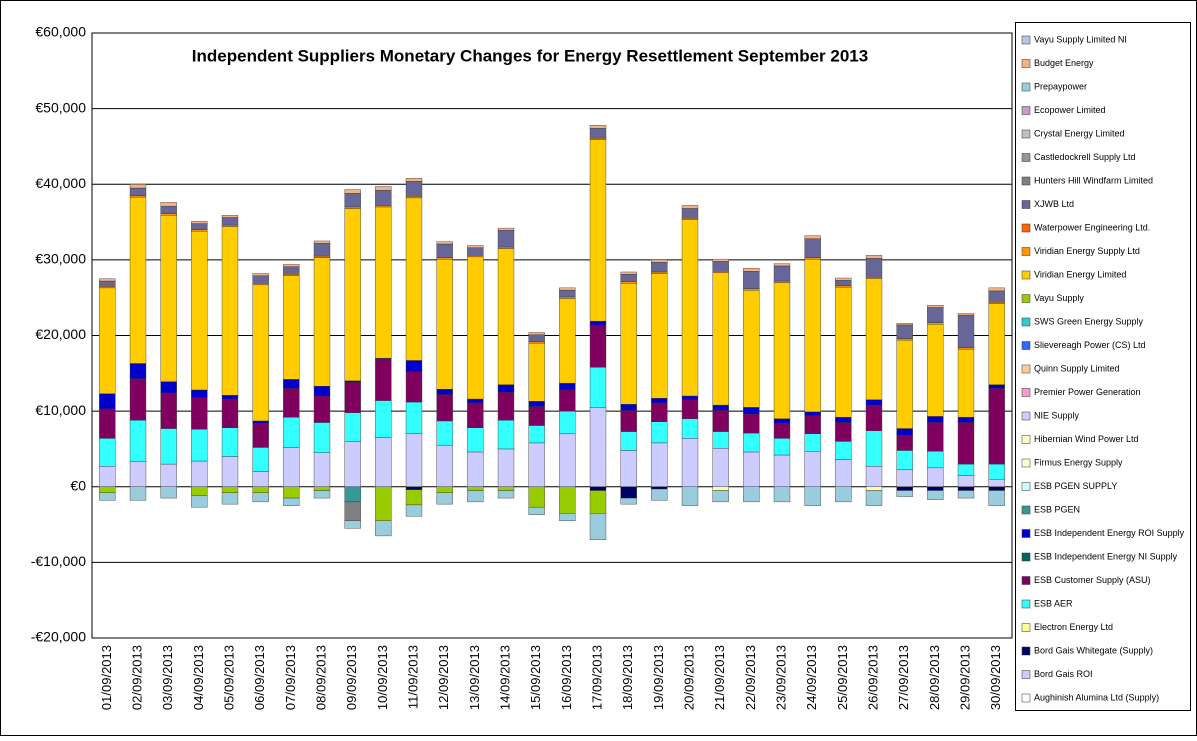  What do you see at coordinates (1096, 697) in the screenshot?
I see `legend-label: Aughinish Alumina Ltd (Supply)` at bounding box center [1096, 697].